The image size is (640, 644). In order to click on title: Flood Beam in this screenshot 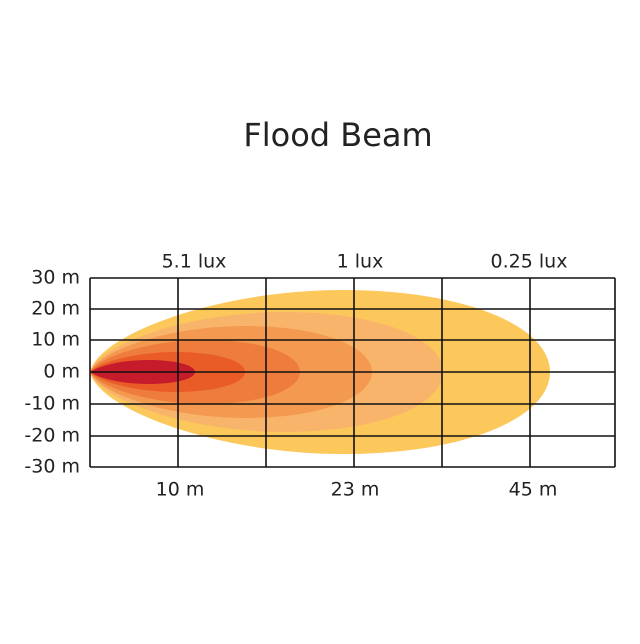, I will do `click(337, 135)`.